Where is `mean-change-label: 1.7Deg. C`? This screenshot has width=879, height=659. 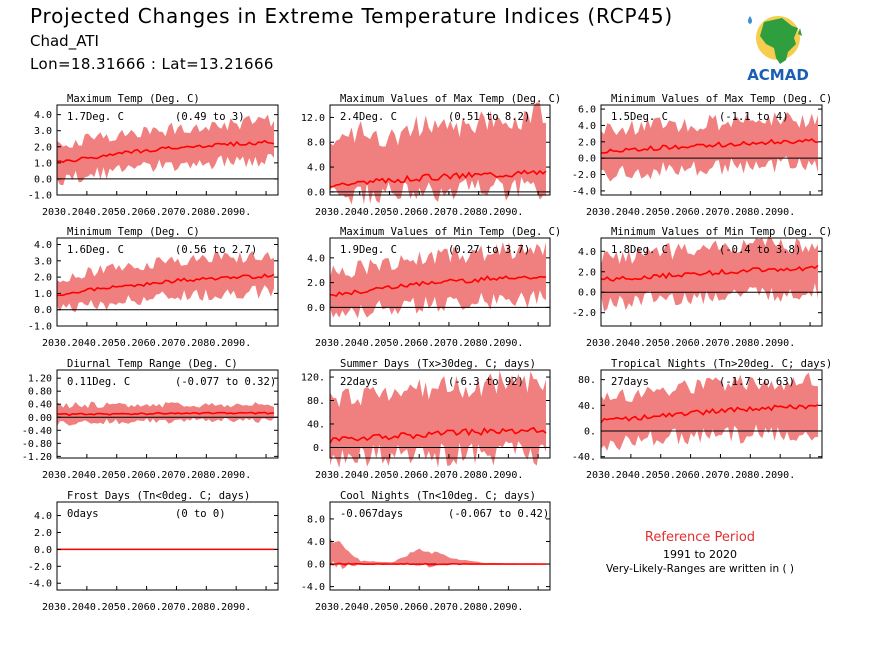 mean-change-label: 1.7Deg. C is located at coordinates (95, 117).